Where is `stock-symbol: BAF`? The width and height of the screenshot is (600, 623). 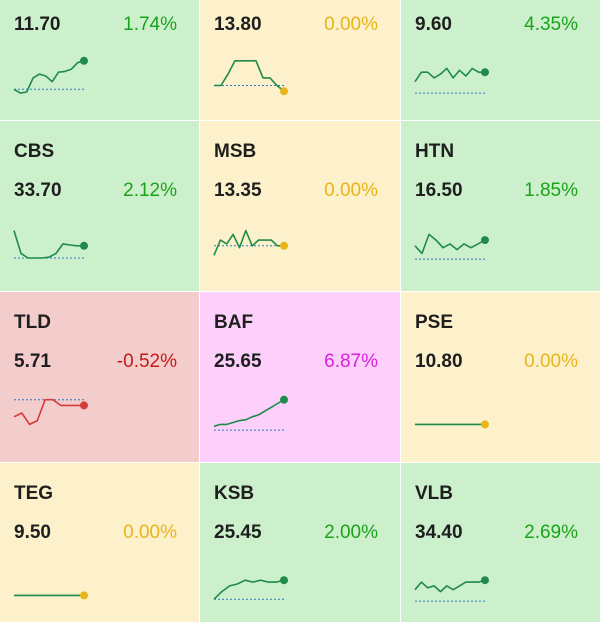 stock-symbol: BAF is located at coordinates (234, 322).